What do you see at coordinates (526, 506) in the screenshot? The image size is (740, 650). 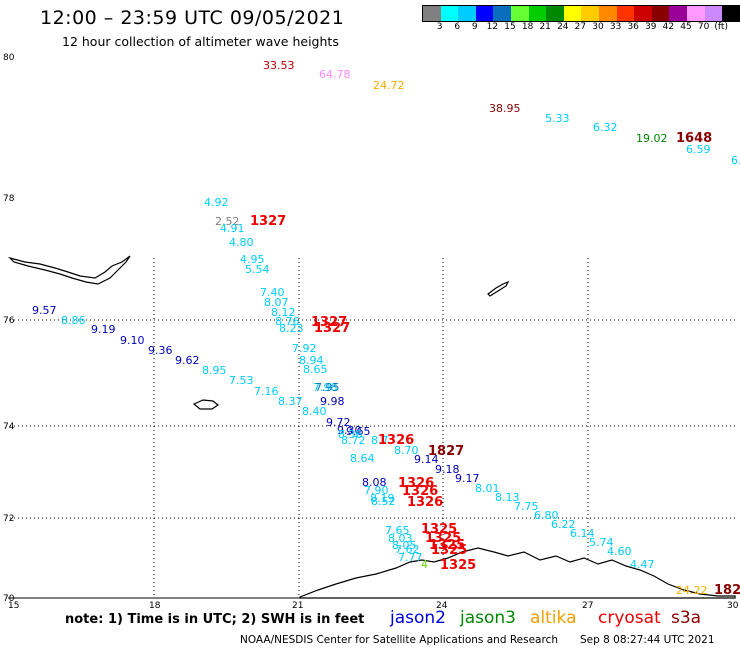 I see `wave-height-label: 7.75` at bounding box center [526, 506].